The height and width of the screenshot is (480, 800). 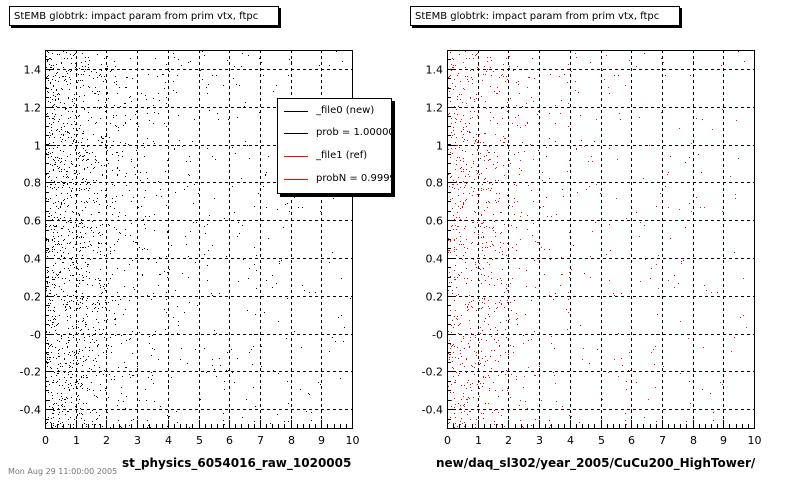 I want to click on legend-label-probn: probN = 0.999999, so click(x=353, y=178).